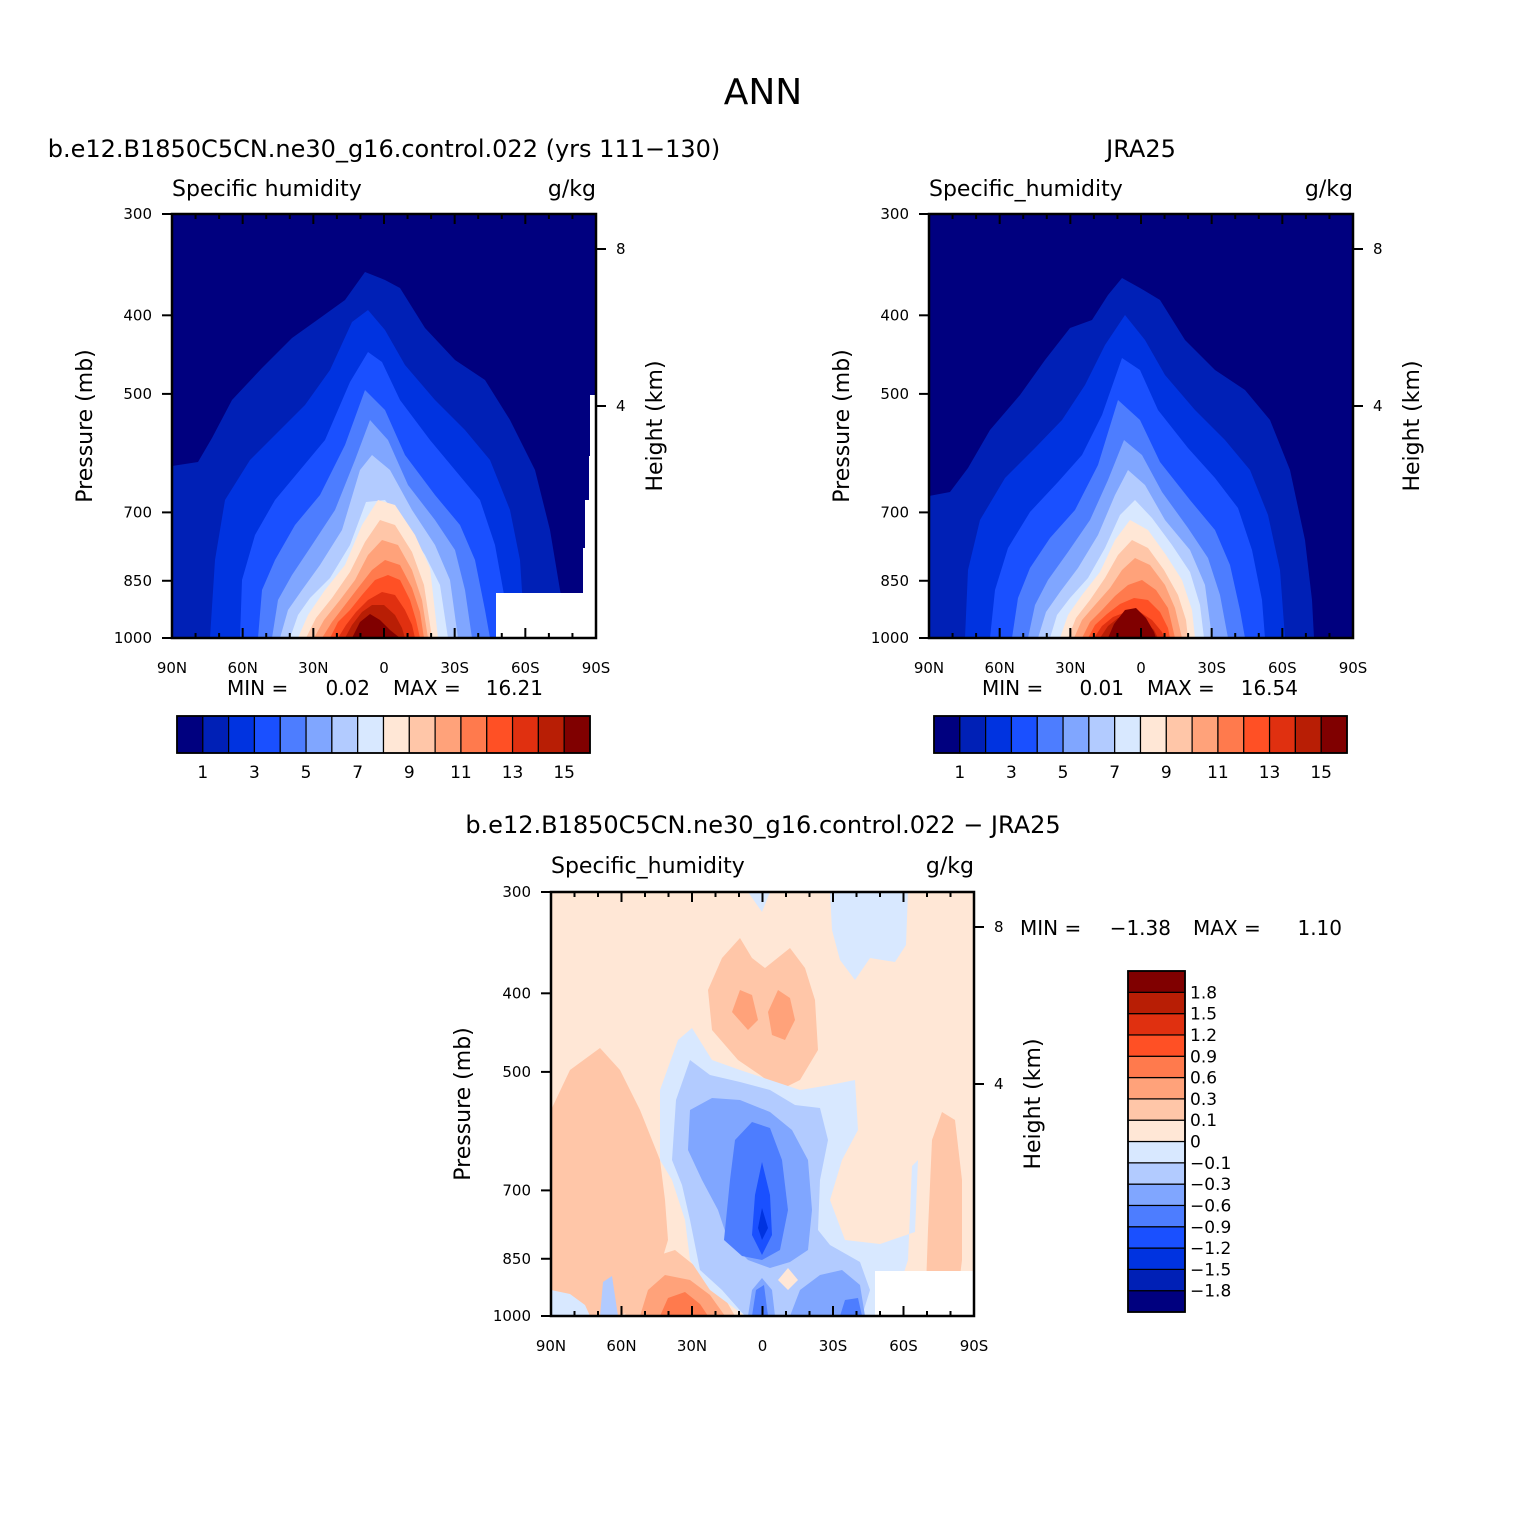 Image resolution: width=1525 pixels, height=1525 pixels. Describe the element at coordinates (1270, 773) in the screenshot. I see `colorbar-label: 13` at that location.